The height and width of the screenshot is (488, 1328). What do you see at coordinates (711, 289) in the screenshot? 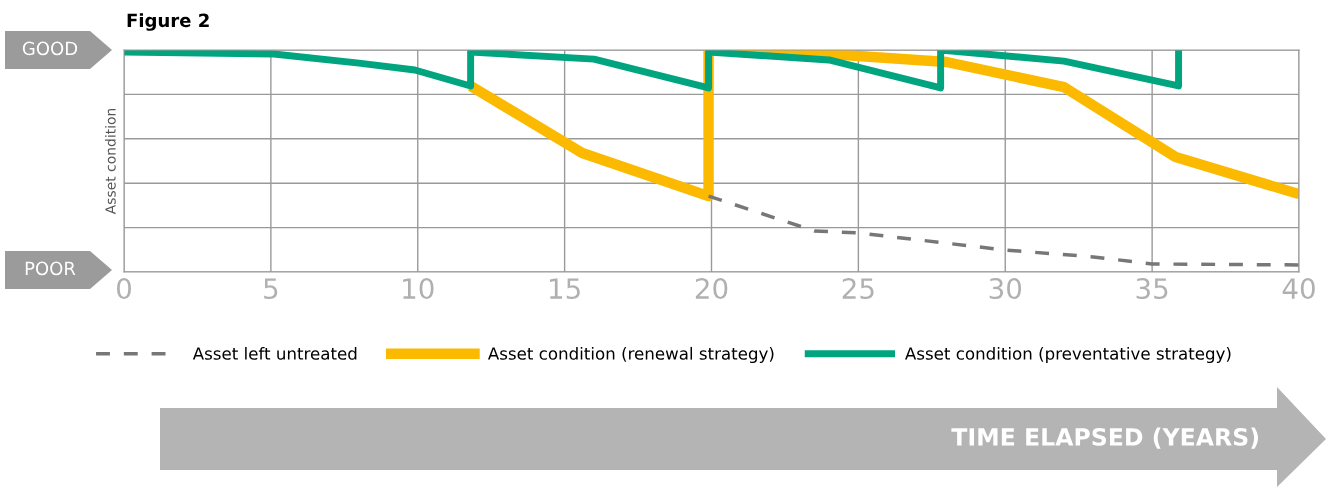
I see `x-tick-label: 20` at bounding box center [711, 289].